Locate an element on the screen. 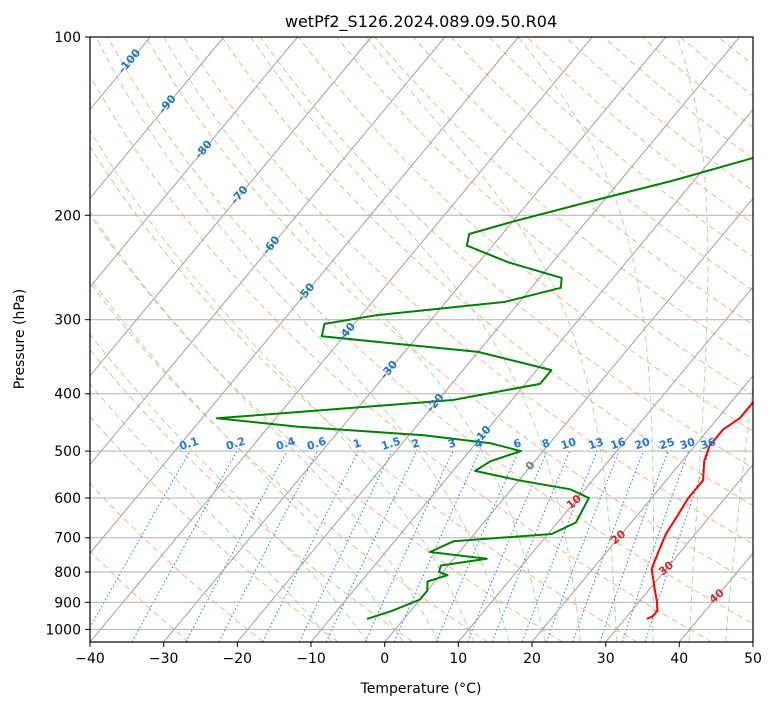  mixing-ratio-label: 1 is located at coordinates (357, 443).